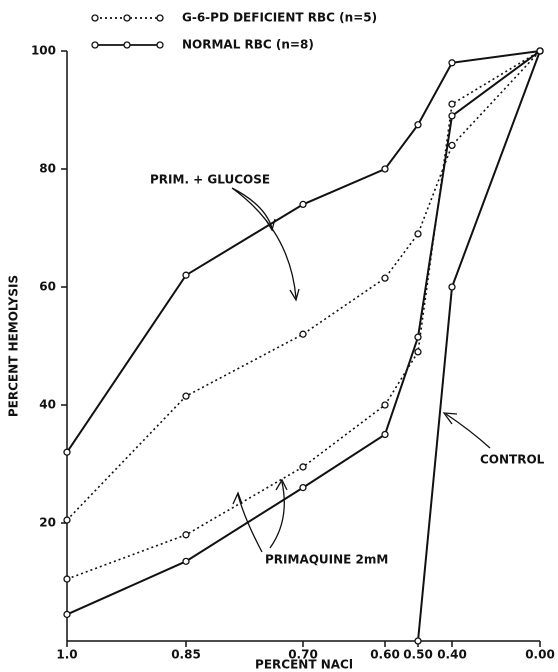 Image resolution: width=558 pixels, height=672 pixels. What do you see at coordinates (303, 655) in the screenshot?
I see `x-tick-label: 0.70` at bounding box center [303, 655].